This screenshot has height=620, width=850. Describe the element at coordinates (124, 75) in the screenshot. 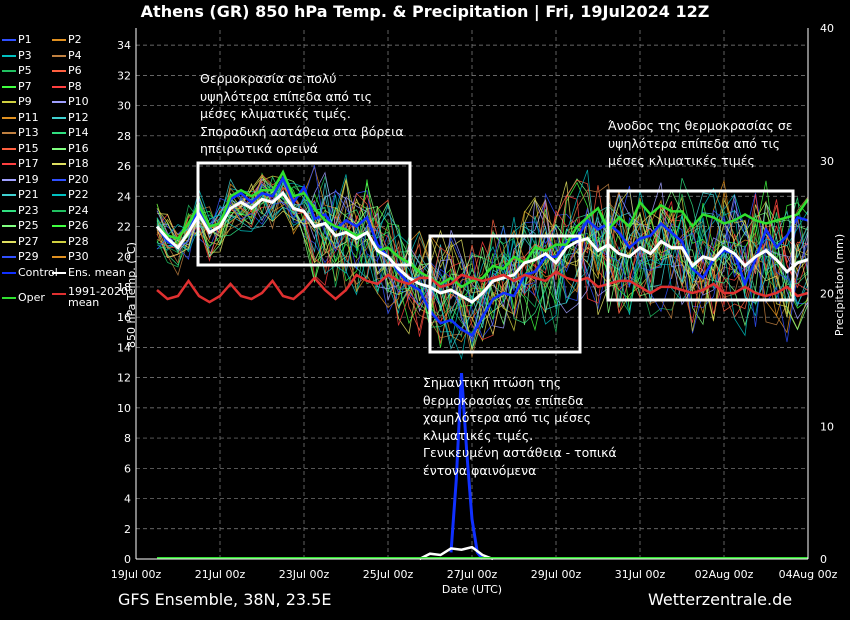

I see `y-tick-label: 32` at that location.